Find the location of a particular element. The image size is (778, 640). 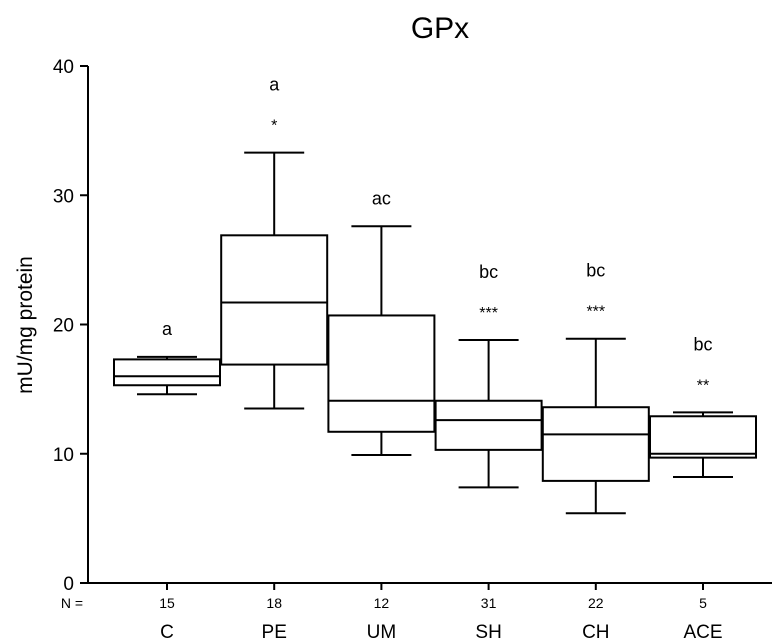

y-tick-label: 30 is located at coordinates (63, 196).